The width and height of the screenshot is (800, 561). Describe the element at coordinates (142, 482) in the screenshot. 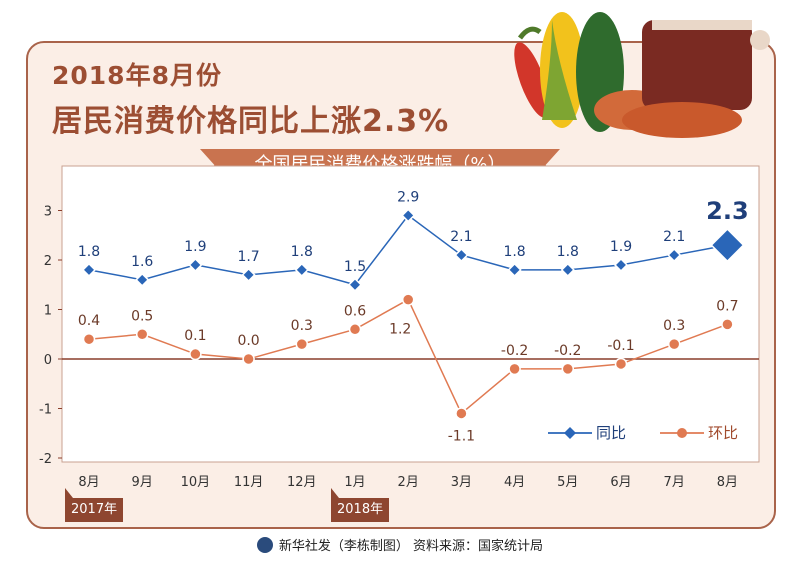

I see `x-tick-label: 9月` at that location.